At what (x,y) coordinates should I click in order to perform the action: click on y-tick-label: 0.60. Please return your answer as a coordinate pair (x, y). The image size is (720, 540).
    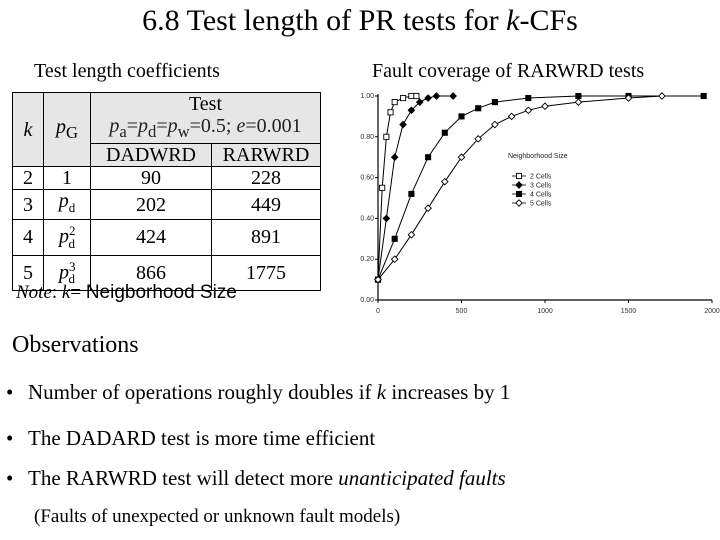
    Looking at the image, I should click on (367, 178).